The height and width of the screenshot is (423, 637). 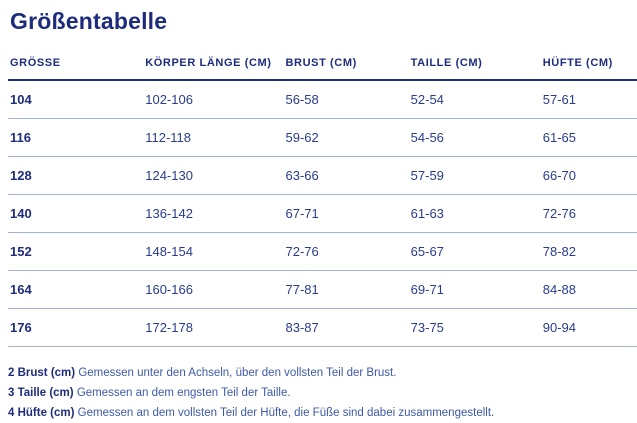 I want to click on brust-value: 77-81, so click(x=346, y=289).